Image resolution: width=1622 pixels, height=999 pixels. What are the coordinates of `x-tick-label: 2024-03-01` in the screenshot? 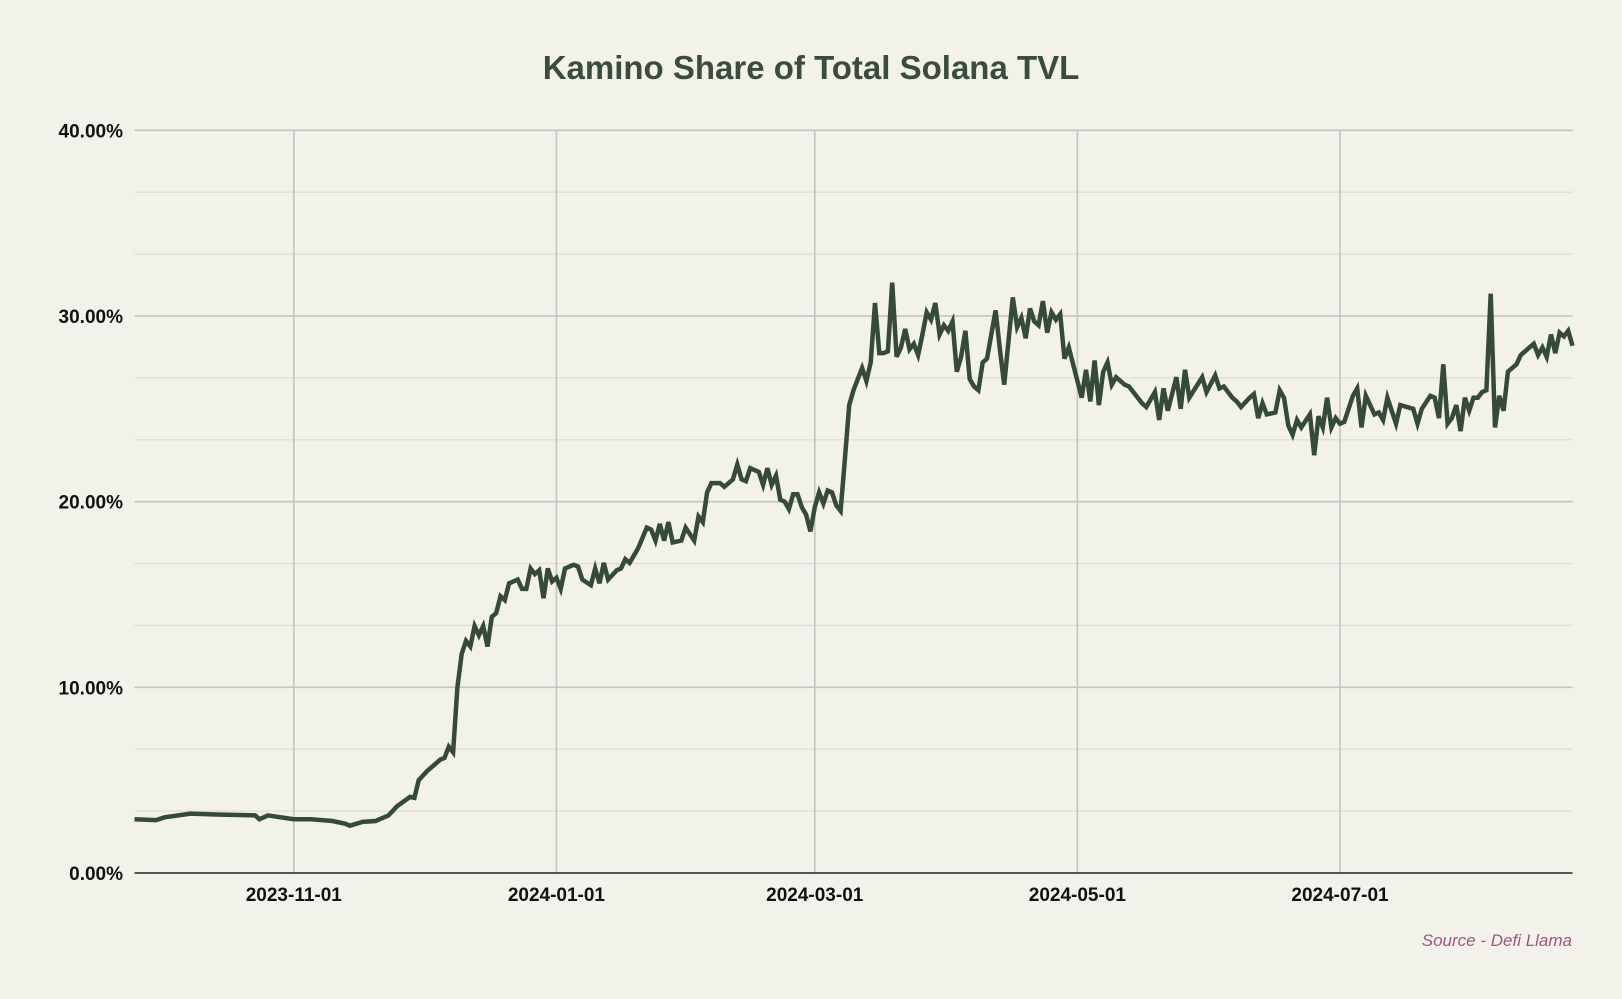 It's located at (815, 895).